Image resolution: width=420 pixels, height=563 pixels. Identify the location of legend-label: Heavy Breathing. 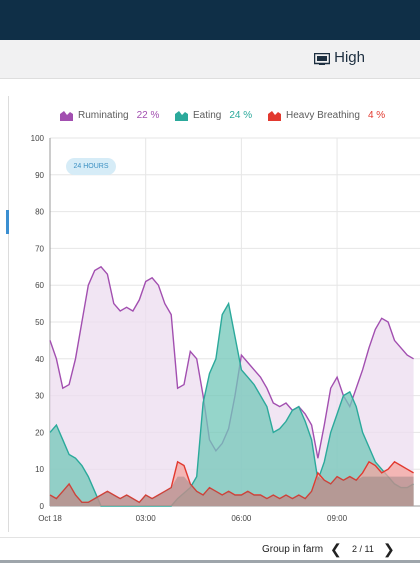
(323, 115).